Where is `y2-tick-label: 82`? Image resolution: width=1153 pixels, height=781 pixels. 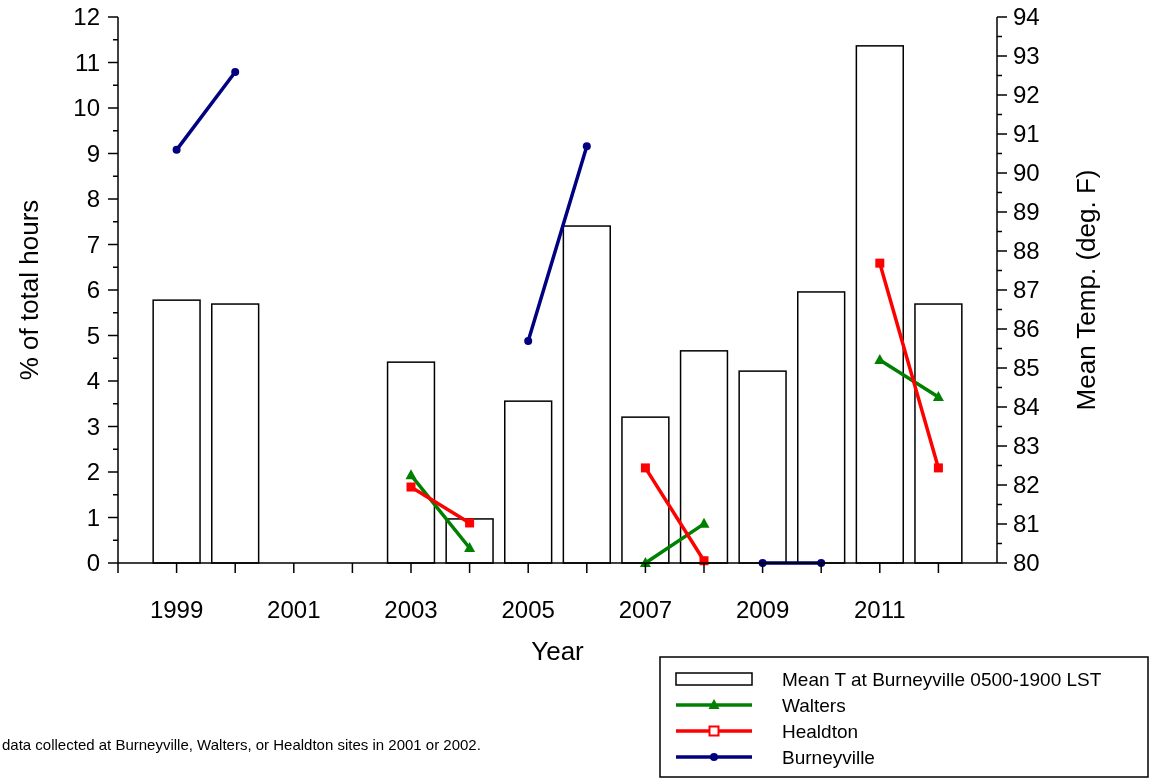 y2-tick-label: 82 is located at coordinates (1026, 484).